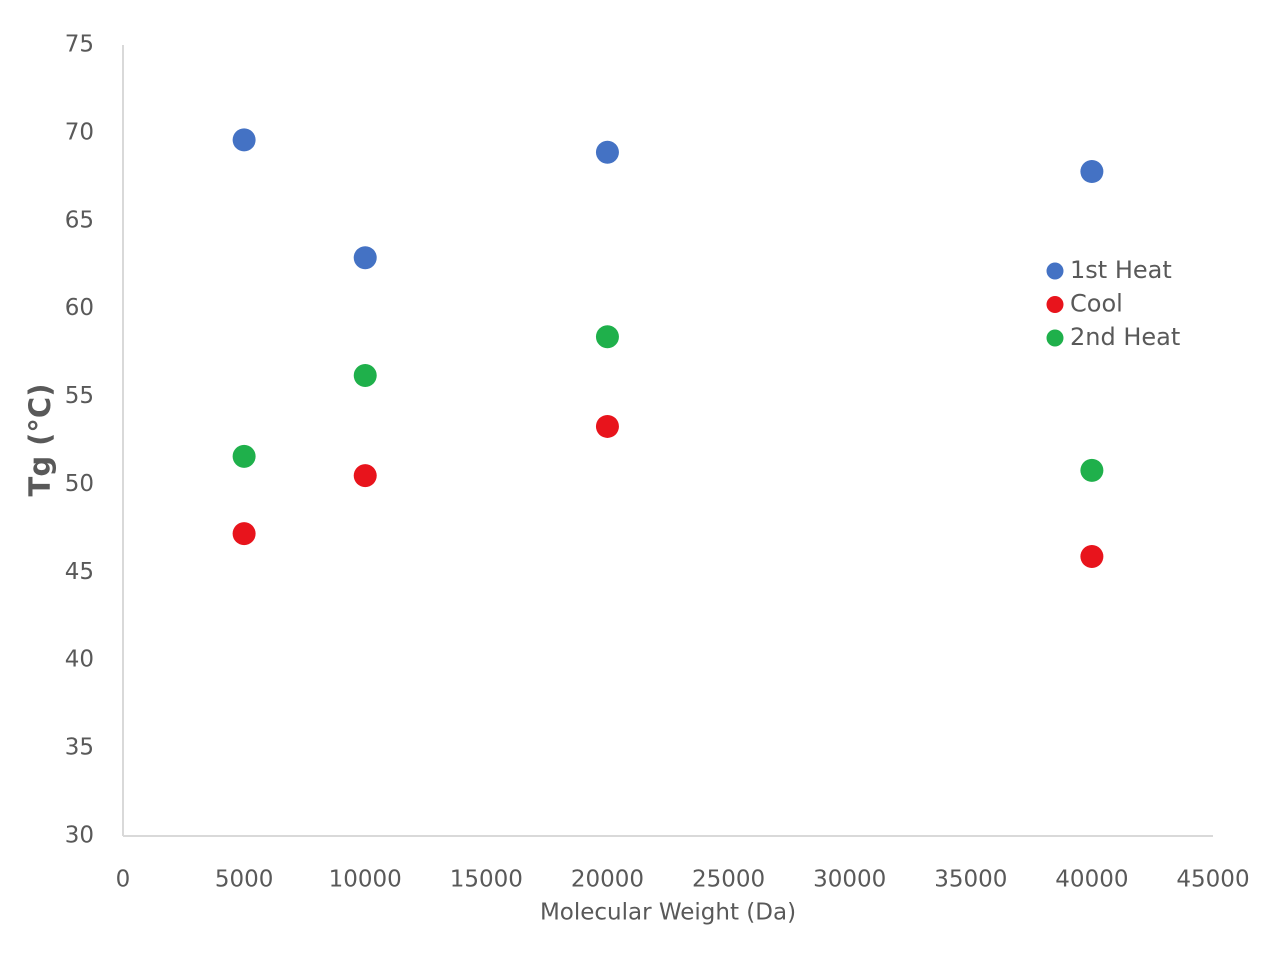 The height and width of the screenshot is (962, 1280). Describe the element at coordinates (79, 484) in the screenshot. I see `y-tick-label: 50` at that location.